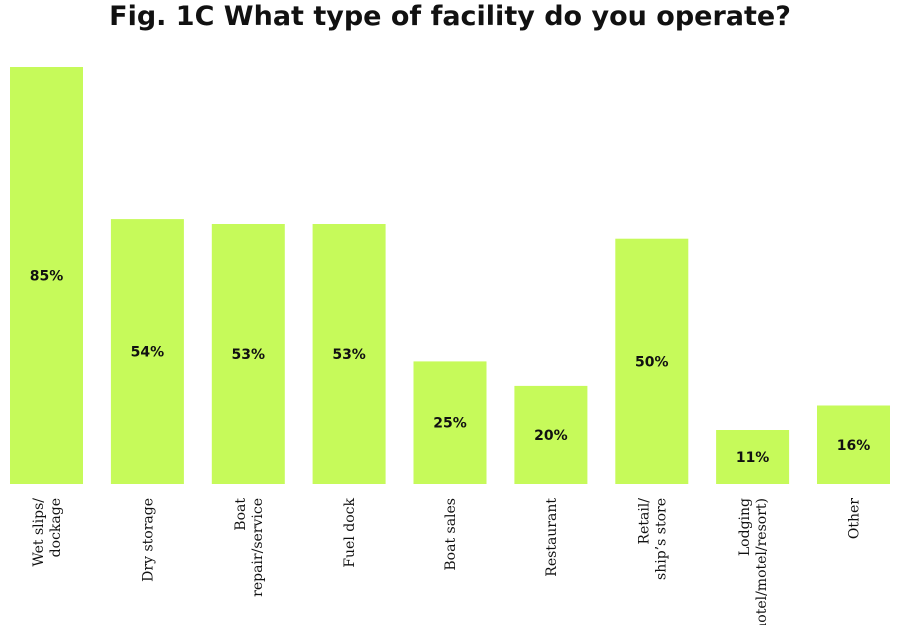  I want to click on category-tick-label: Dry storage, so click(148, 540).